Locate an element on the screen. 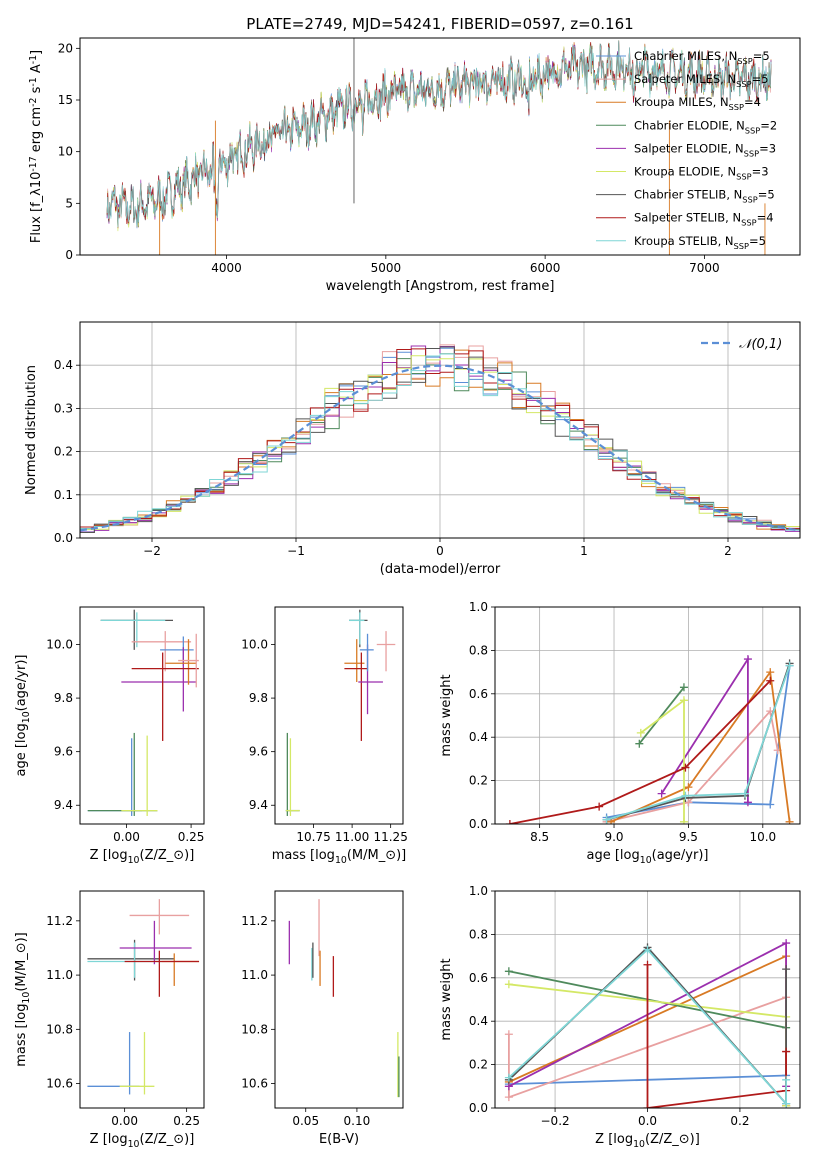  x-tick-label: 11.25 is located at coordinates (390, 837).